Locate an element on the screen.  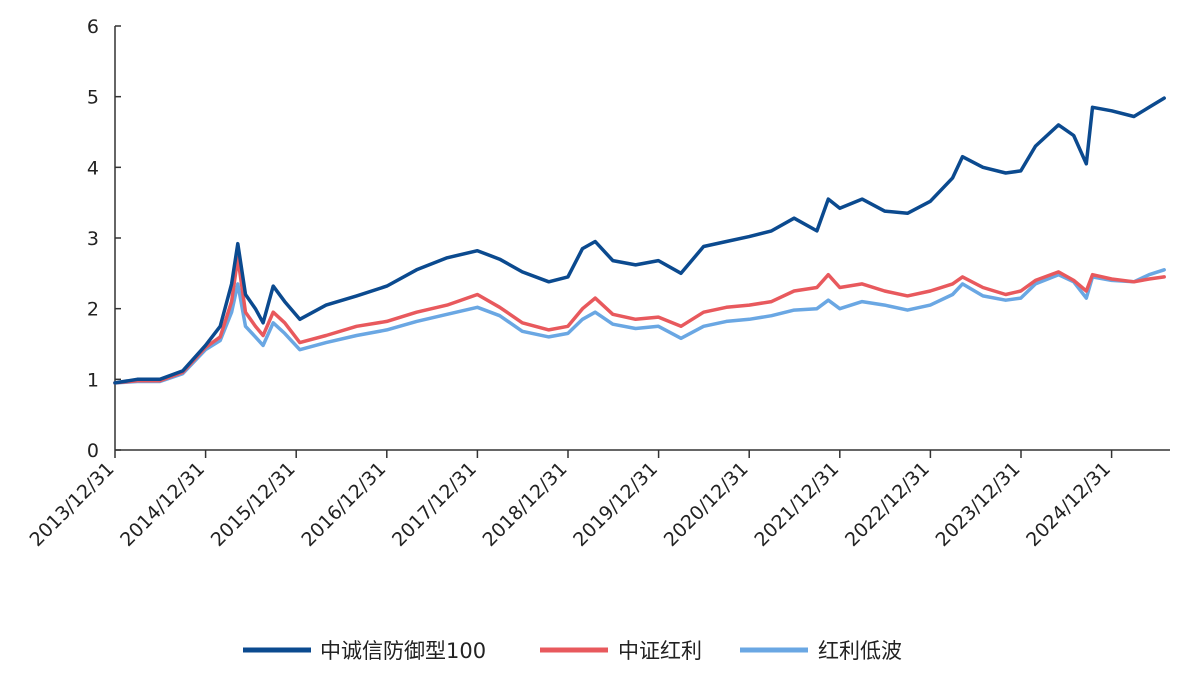
y-tick-label: 5 is located at coordinates (93, 98).